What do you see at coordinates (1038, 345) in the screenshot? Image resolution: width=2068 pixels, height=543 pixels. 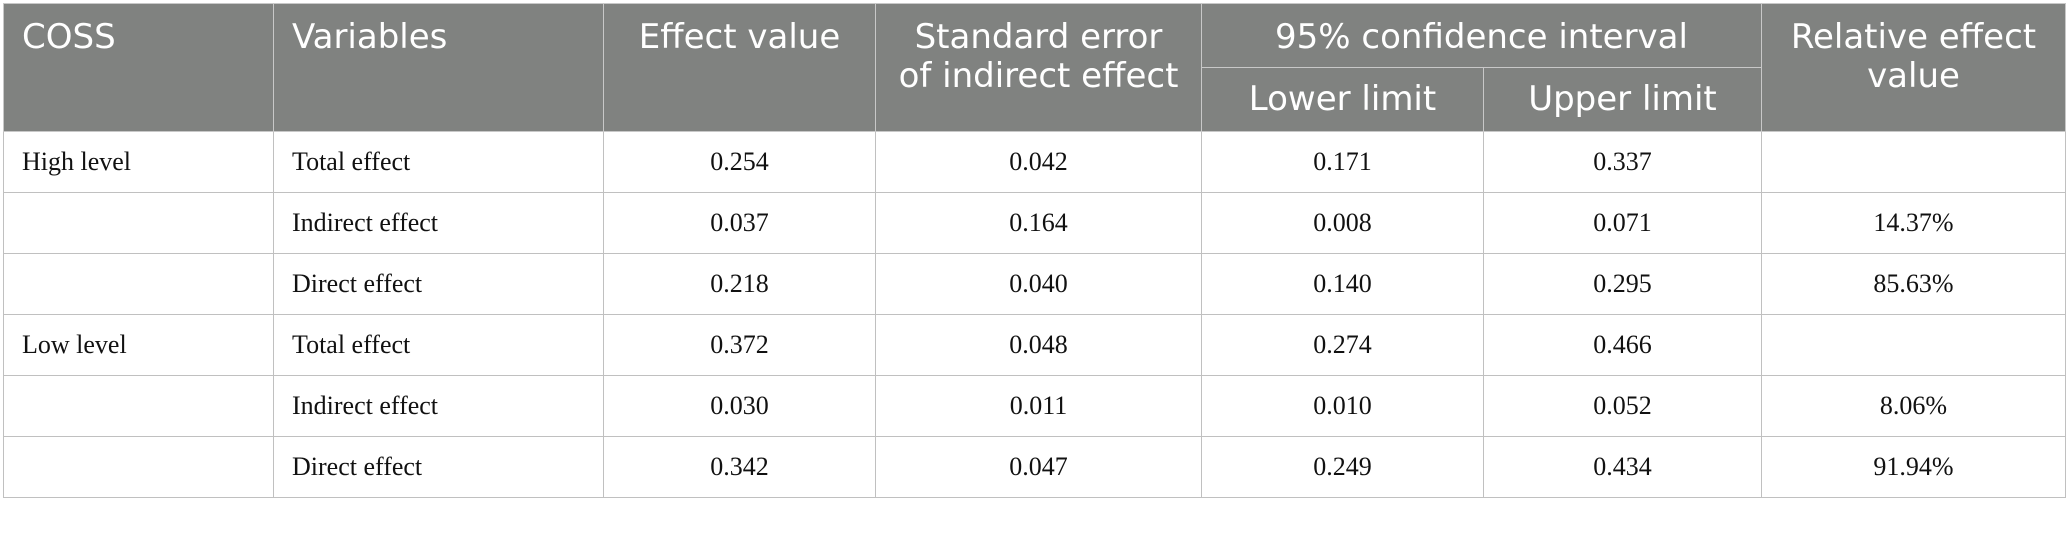 I see `cell-se: 0.048` at bounding box center [1038, 345].